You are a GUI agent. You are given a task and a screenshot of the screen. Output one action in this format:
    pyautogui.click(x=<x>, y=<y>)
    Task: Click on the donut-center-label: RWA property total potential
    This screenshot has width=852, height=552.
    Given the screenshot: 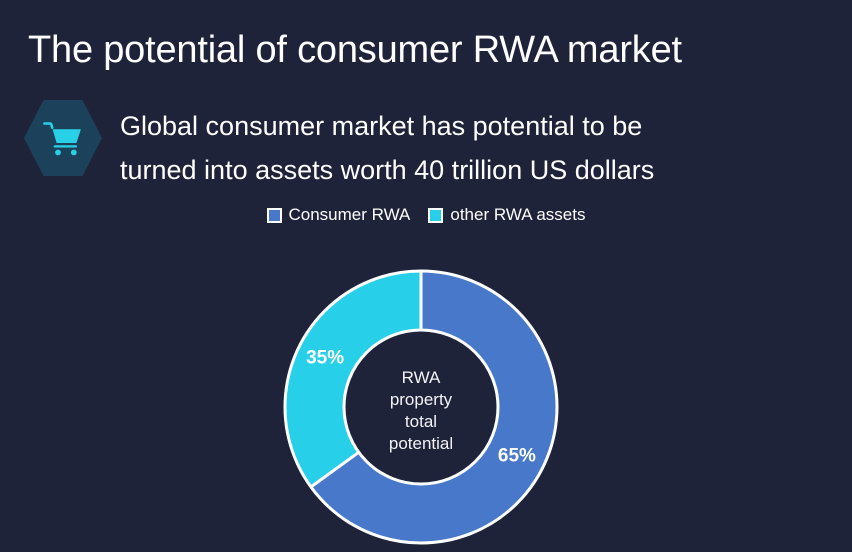 What is the action you would take?
    pyautogui.click(x=421, y=410)
    